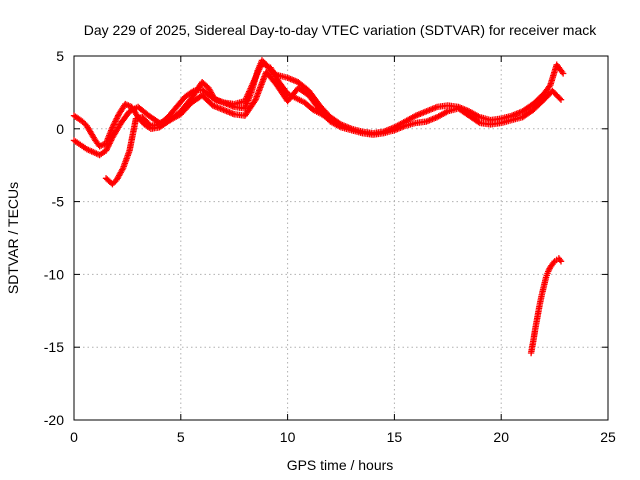 The width and height of the screenshot is (640, 480). I want to click on x-tick-label: 5, so click(181, 437).